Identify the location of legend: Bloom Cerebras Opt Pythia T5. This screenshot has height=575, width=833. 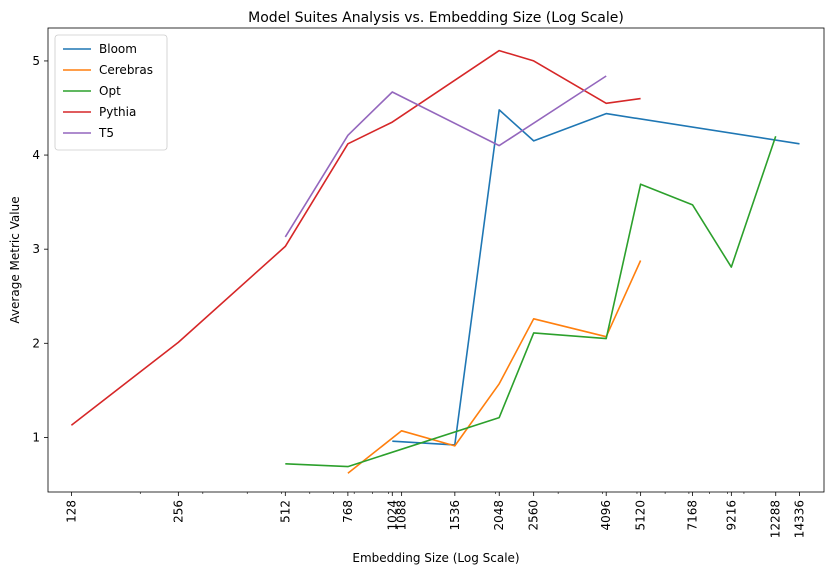
(111, 92).